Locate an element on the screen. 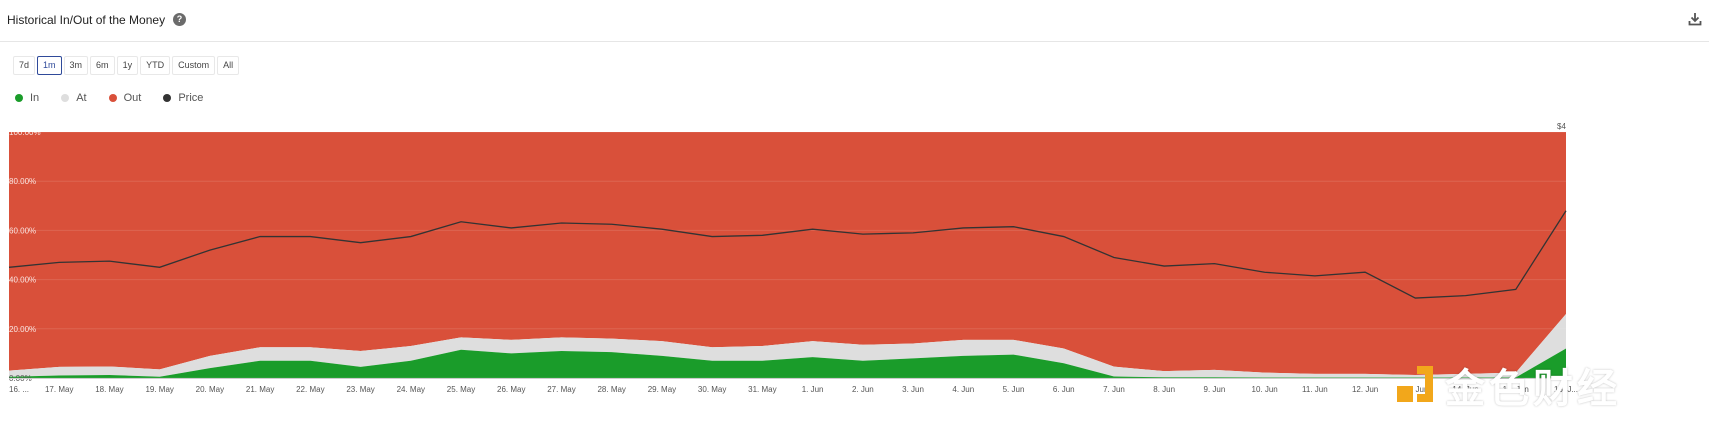 This screenshot has width=1709, height=434. x-tick-label: 5. Jun is located at coordinates (1014, 389).